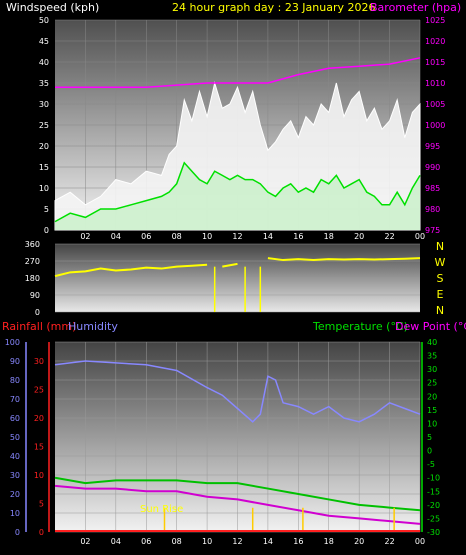 The width and height of the screenshot is (466, 555). I want to click on temperature-y-tick-label: 10, so click(432, 423).